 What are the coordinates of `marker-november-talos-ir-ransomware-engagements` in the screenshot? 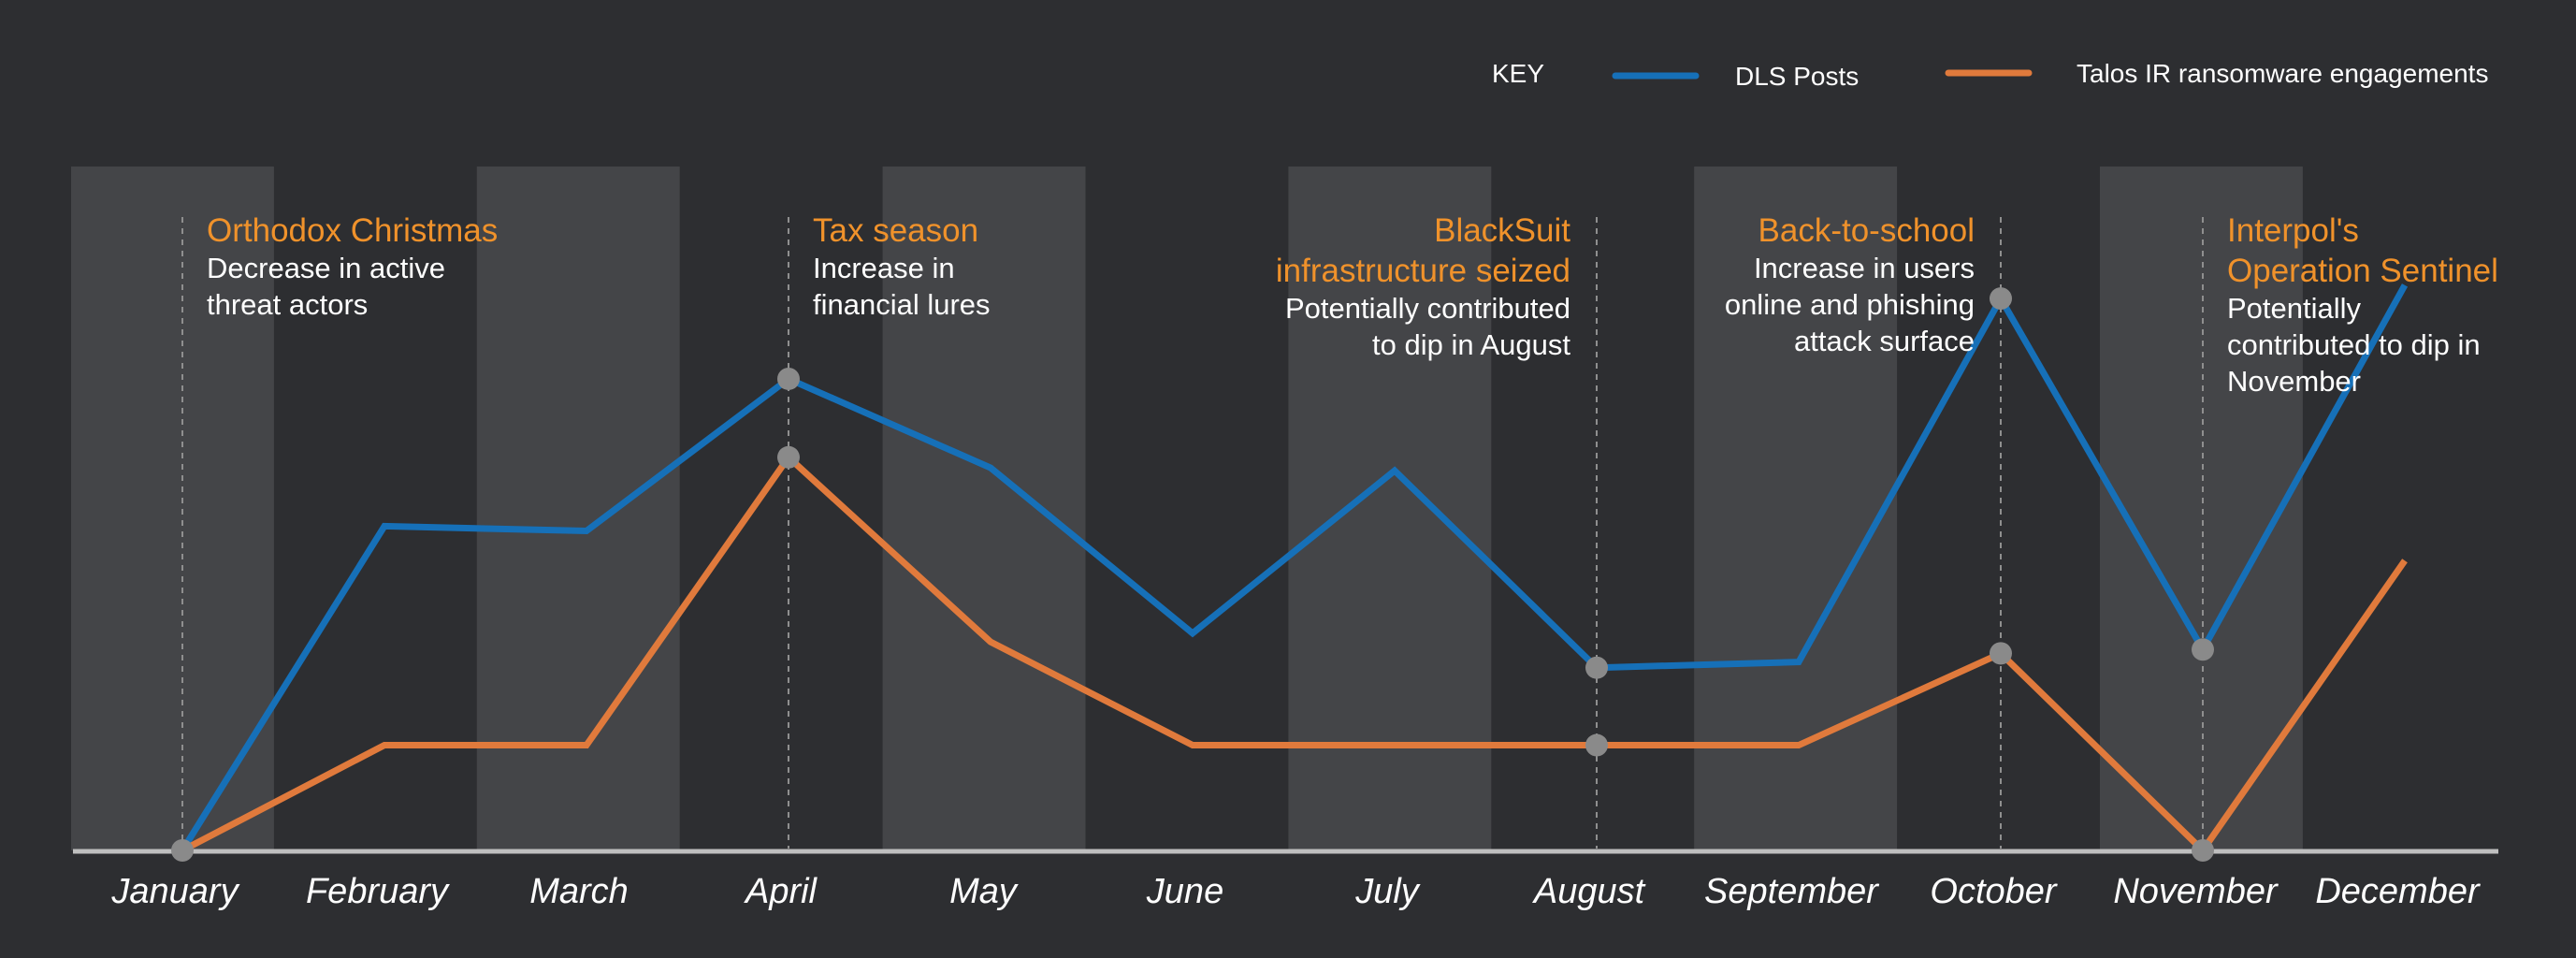 It's located at (2203, 850).